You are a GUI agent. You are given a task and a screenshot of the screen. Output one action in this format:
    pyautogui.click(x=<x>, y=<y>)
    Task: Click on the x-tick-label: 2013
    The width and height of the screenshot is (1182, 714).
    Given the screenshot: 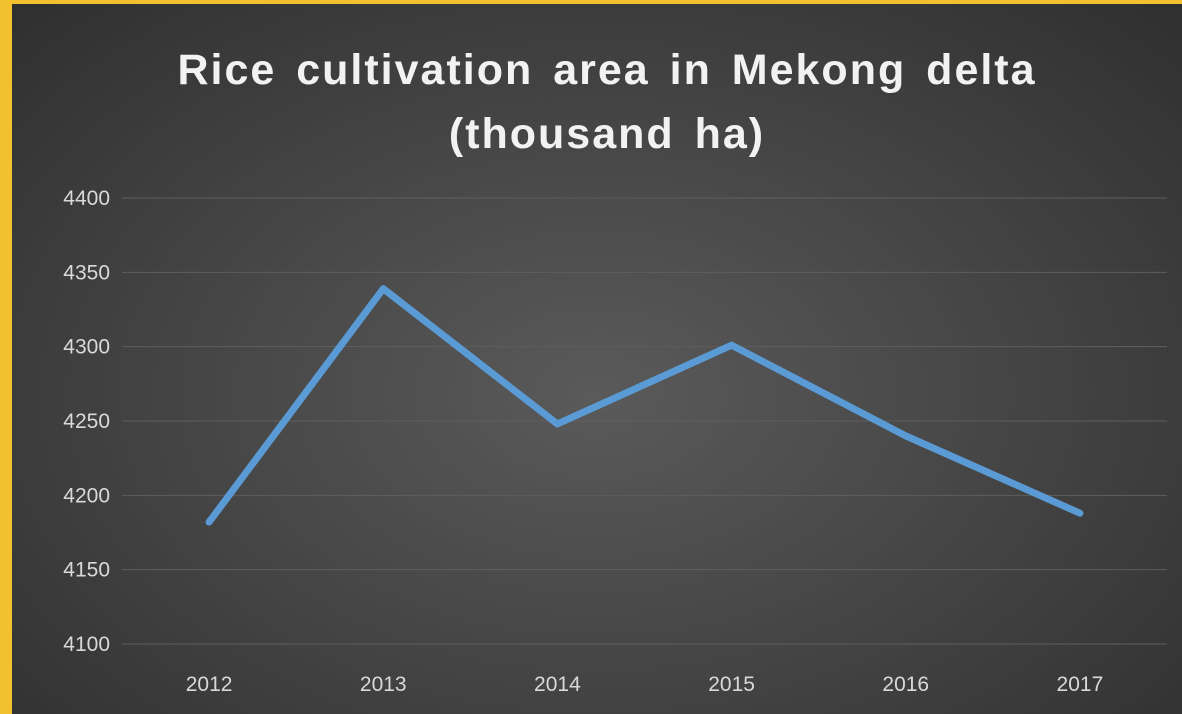 What is the action you would take?
    pyautogui.click(x=383, y=684)
    